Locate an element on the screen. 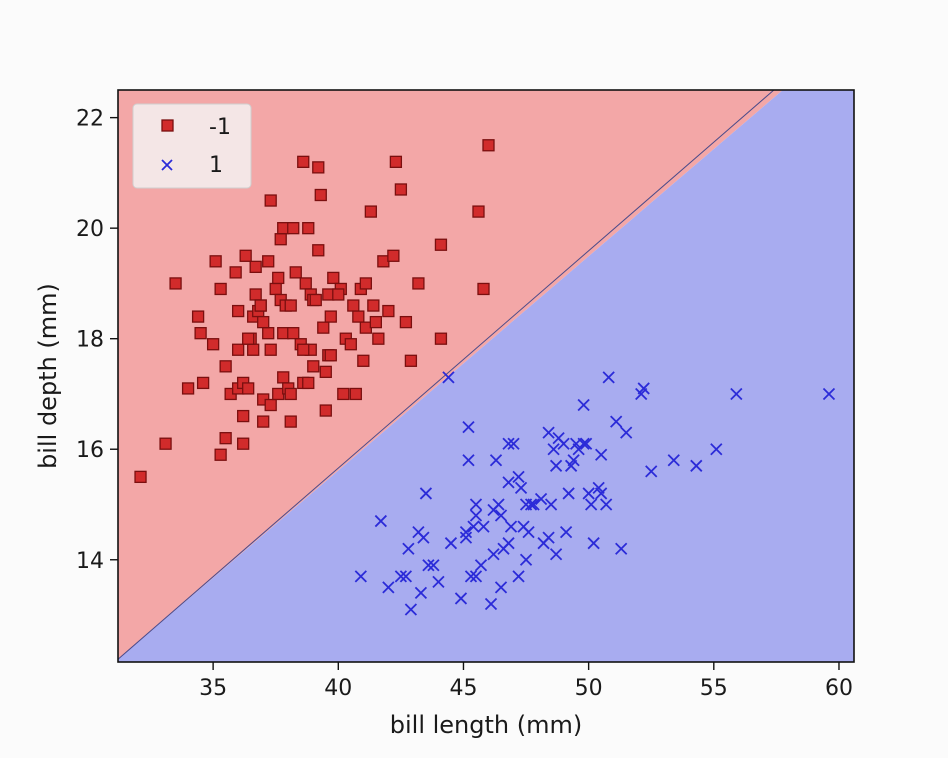  legend-square-marker is located at coordinates (167, 125).